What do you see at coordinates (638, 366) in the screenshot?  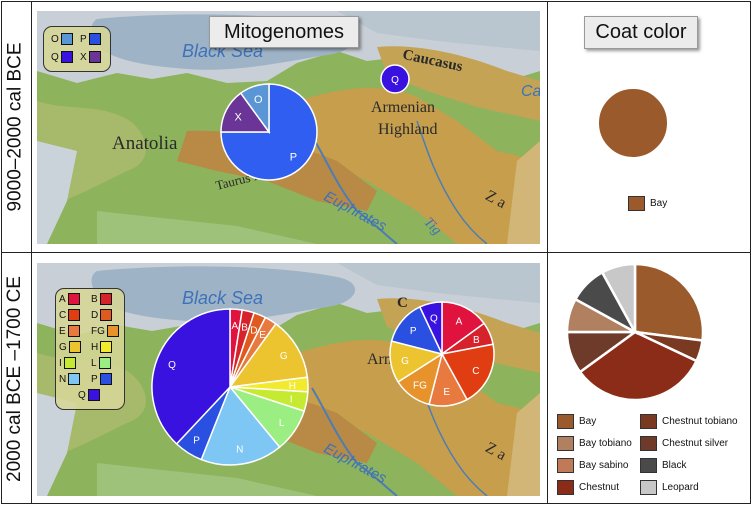 I see `pie-slice-chestnut` at bounding box center [638, 366].